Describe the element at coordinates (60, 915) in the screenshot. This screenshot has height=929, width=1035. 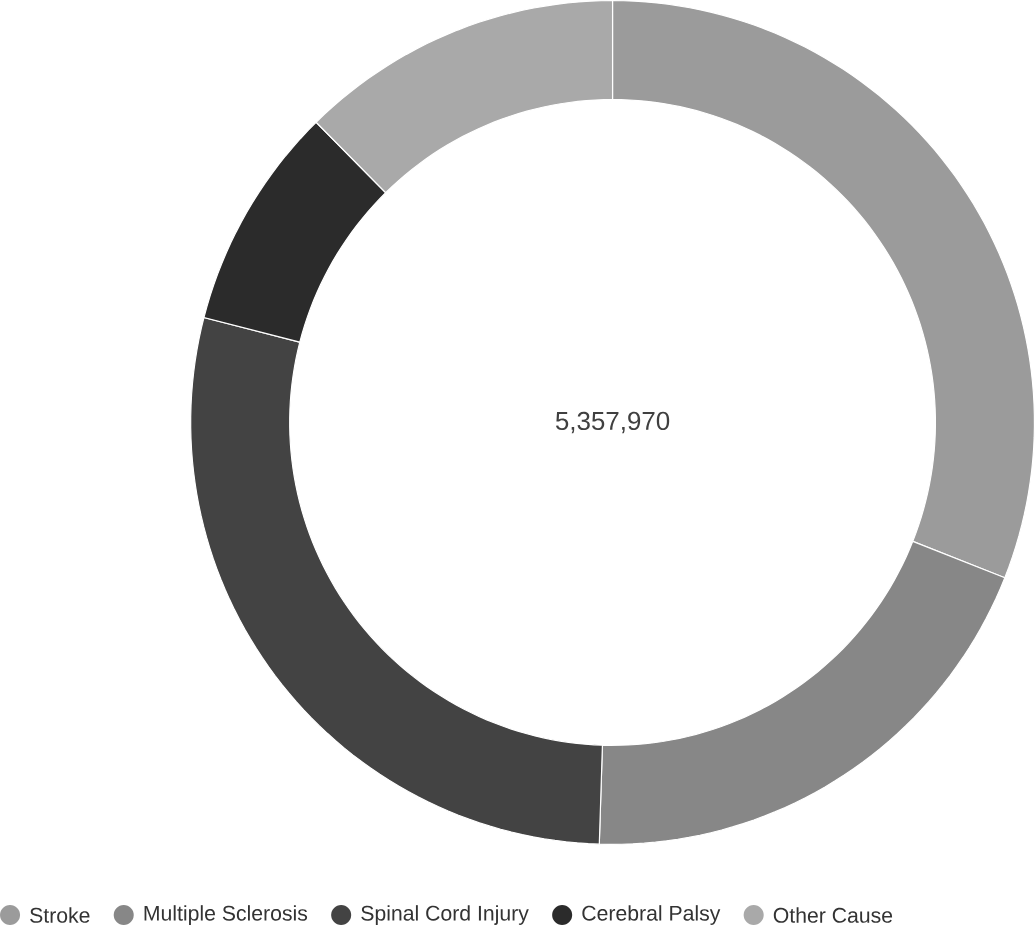
I see `legend-label: Stroke` at that location.